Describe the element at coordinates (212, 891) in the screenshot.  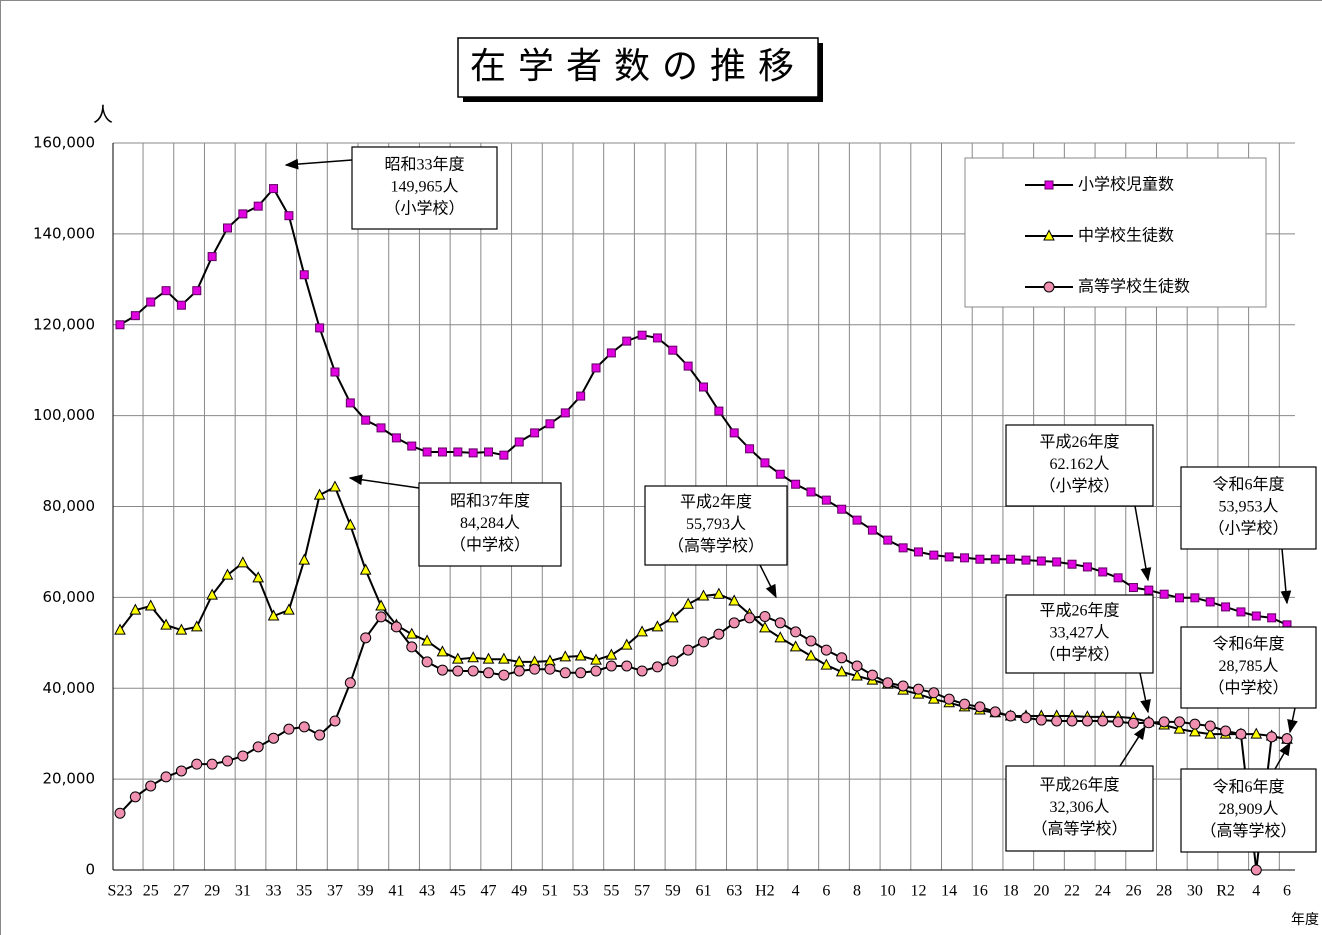
I see `x-tick-label: 29` at that location.